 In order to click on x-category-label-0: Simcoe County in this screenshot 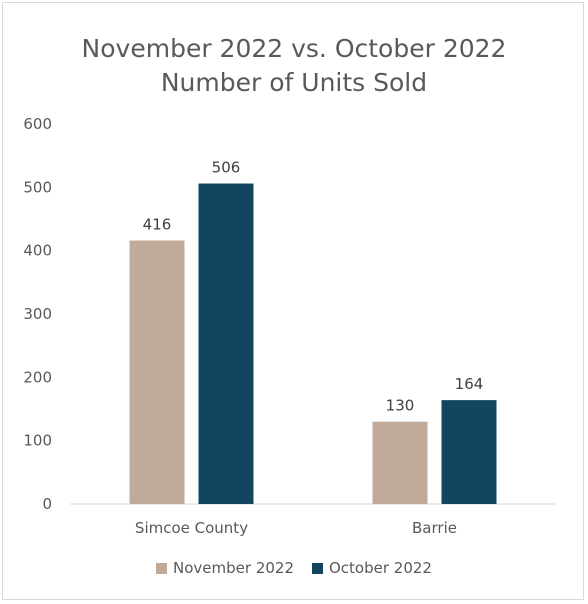, I will do `click(191, 528)`.